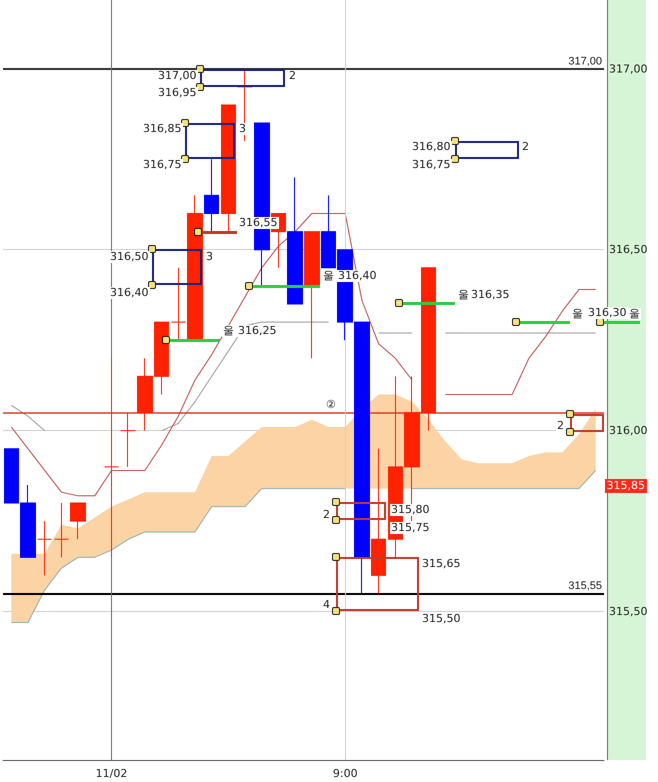 This screenshot has width=658, height=782. I want to click on x-tick-label: 9:00, so click(345, 773).